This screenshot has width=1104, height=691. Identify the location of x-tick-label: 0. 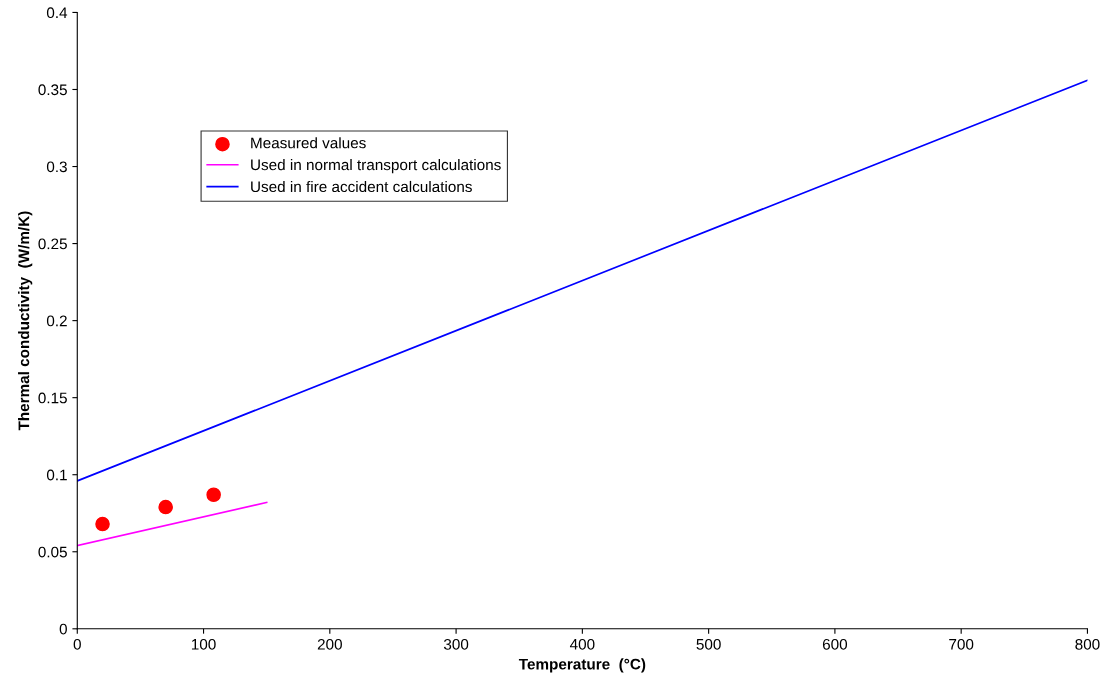
(77, 644).